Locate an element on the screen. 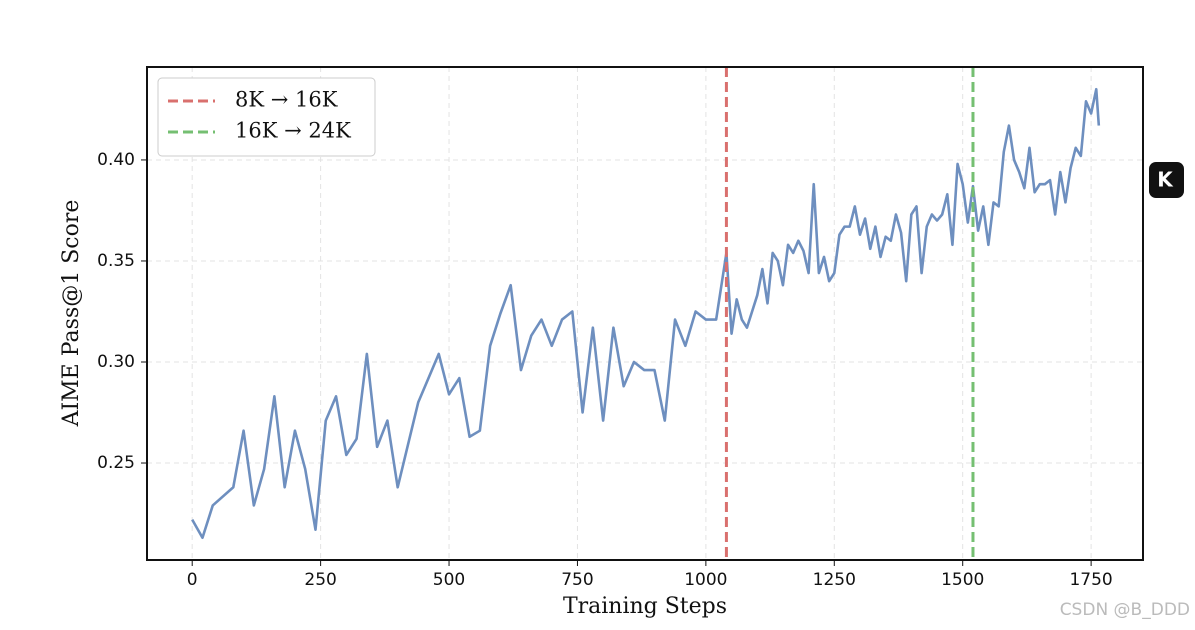 Image resolution: width=1195 pixels, height=630 pixels. legend-label: 8K → 16K is located at coordinates (286, 100).